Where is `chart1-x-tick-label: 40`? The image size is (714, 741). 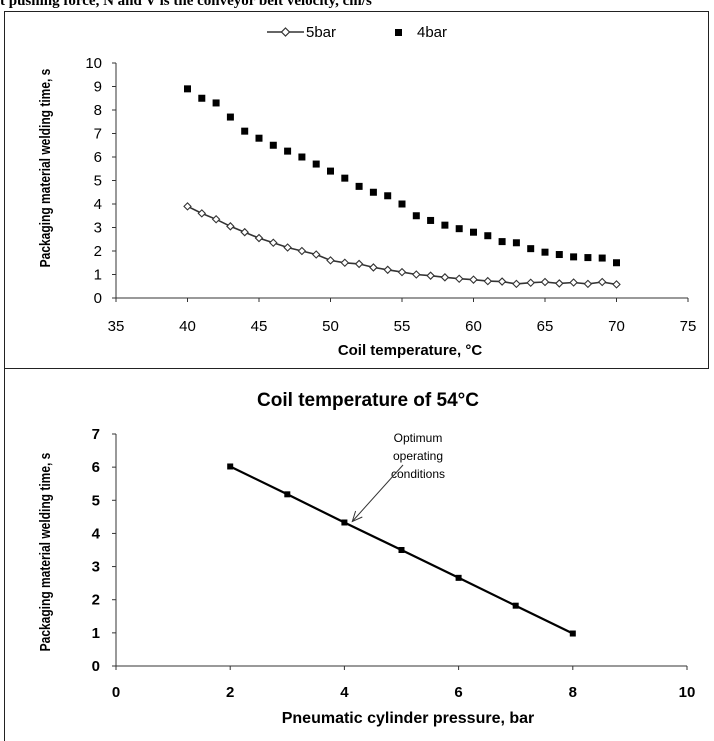
chart1-x-tick-label: 40 is located at coordinates (187, 326).